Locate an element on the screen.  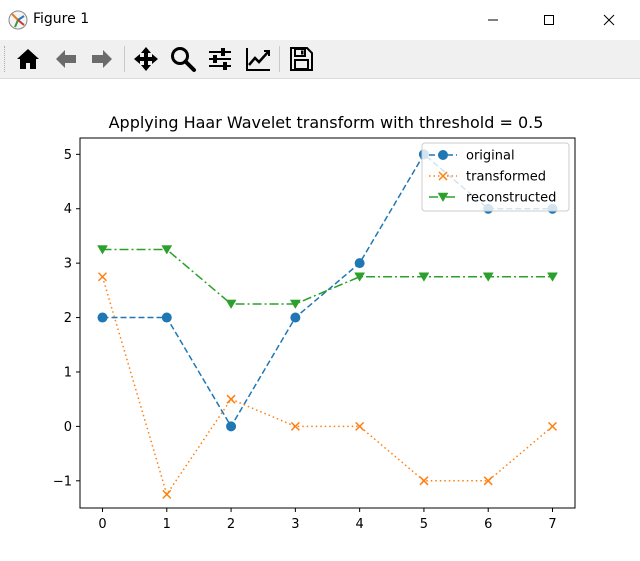
matplotlib-app-icon is located at coordinates (18, 20).